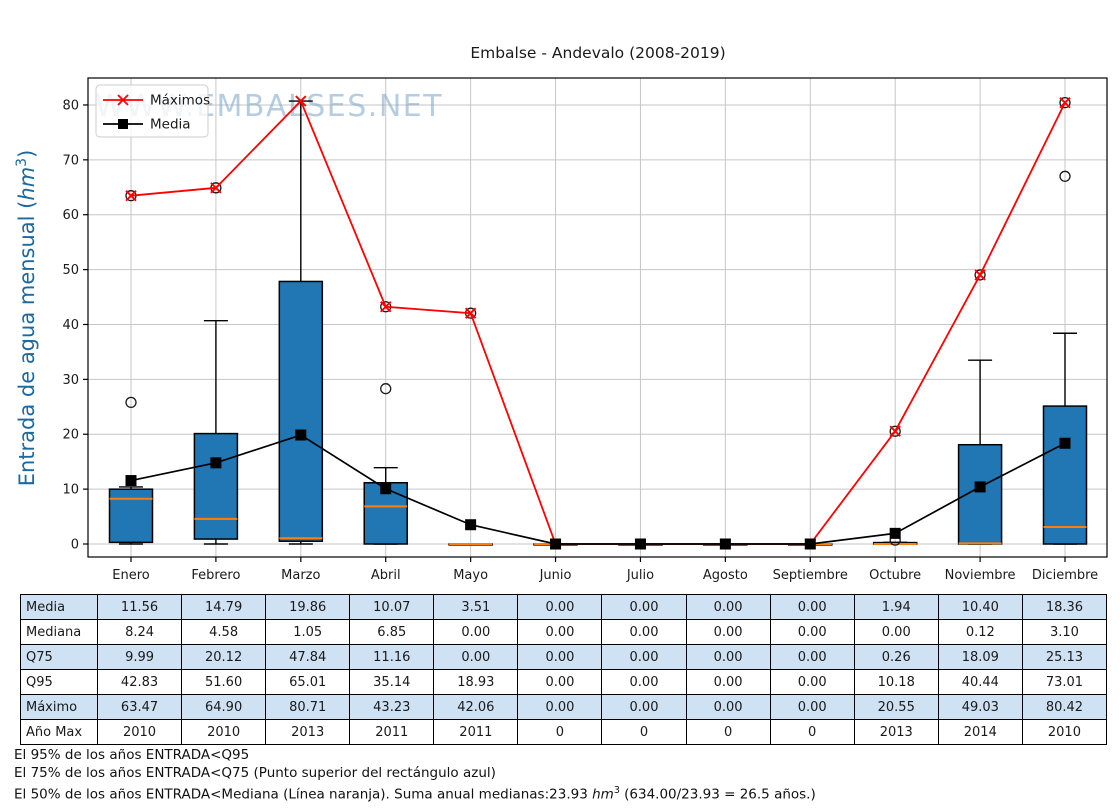 This screenshot has width=1120, height=810. Describe the element at coordinates (70, 160) in the screenshot. I see `y-tick-label: 70` at that location.